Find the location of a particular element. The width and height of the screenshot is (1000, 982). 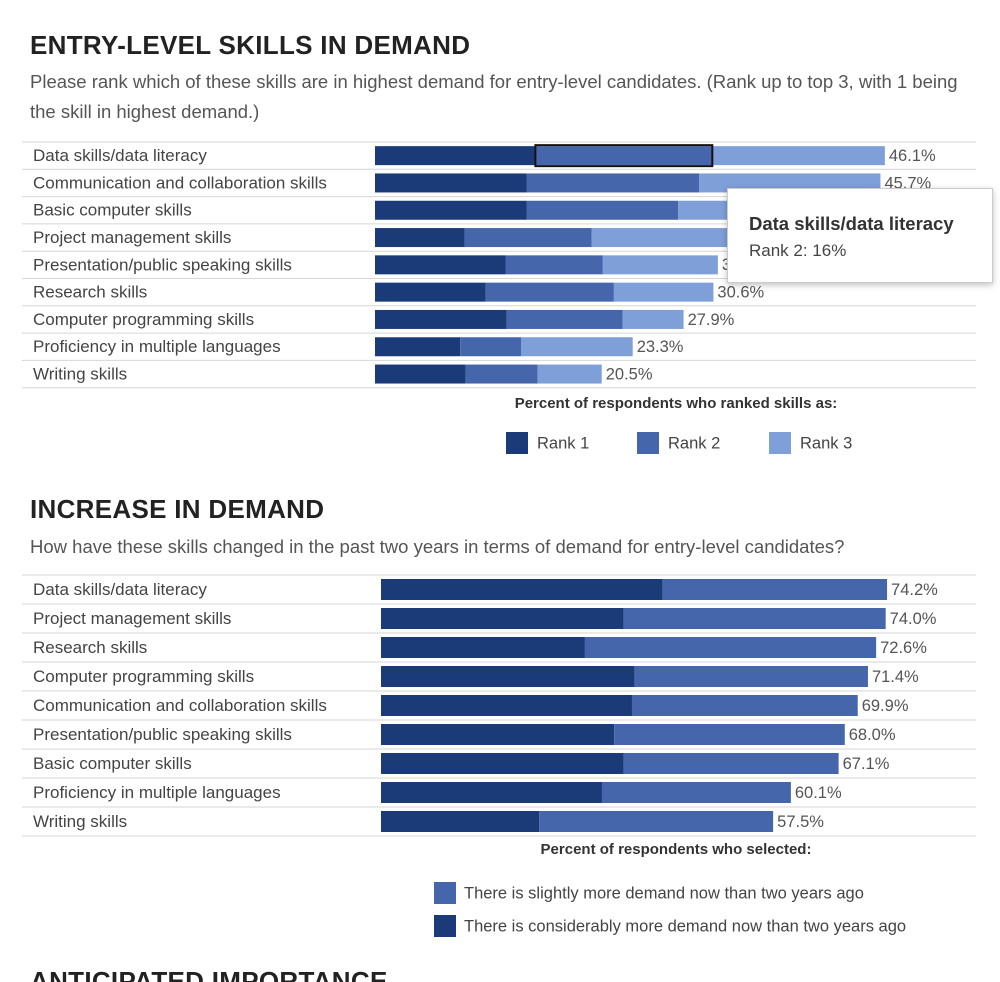

hover-highlight is located at coordinates (624, 156).